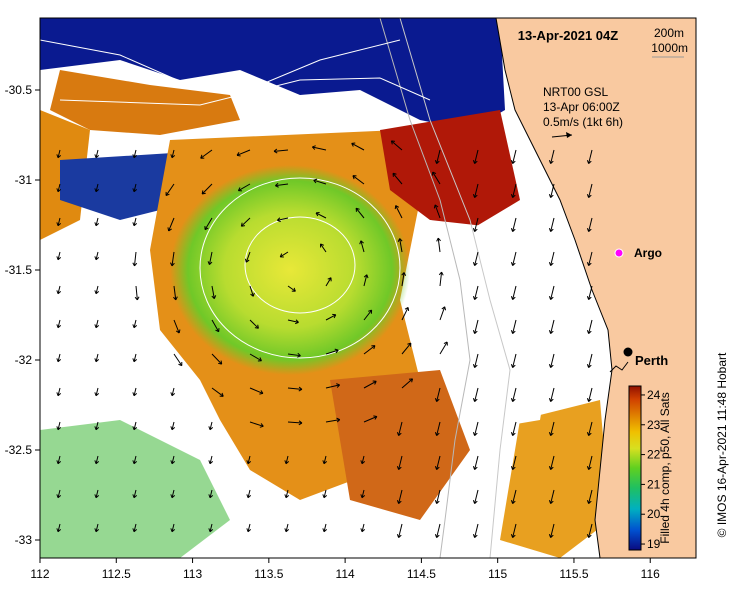 Image resolution: width=739 pixels, height=592 pixels. I want to click on contour-label-1000m: 1000m, so click(669, 48).